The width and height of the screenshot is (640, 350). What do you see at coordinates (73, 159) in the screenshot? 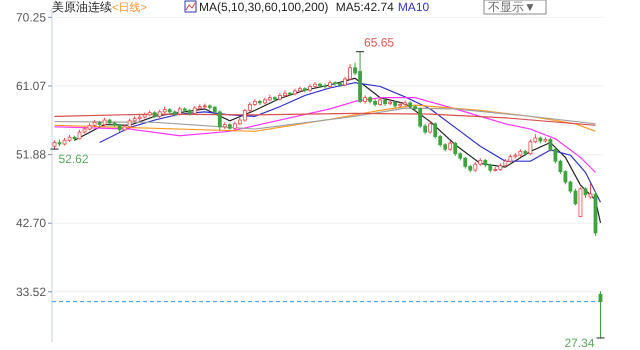
I see `annotation: 52.62` at bounding box center [73, 159].